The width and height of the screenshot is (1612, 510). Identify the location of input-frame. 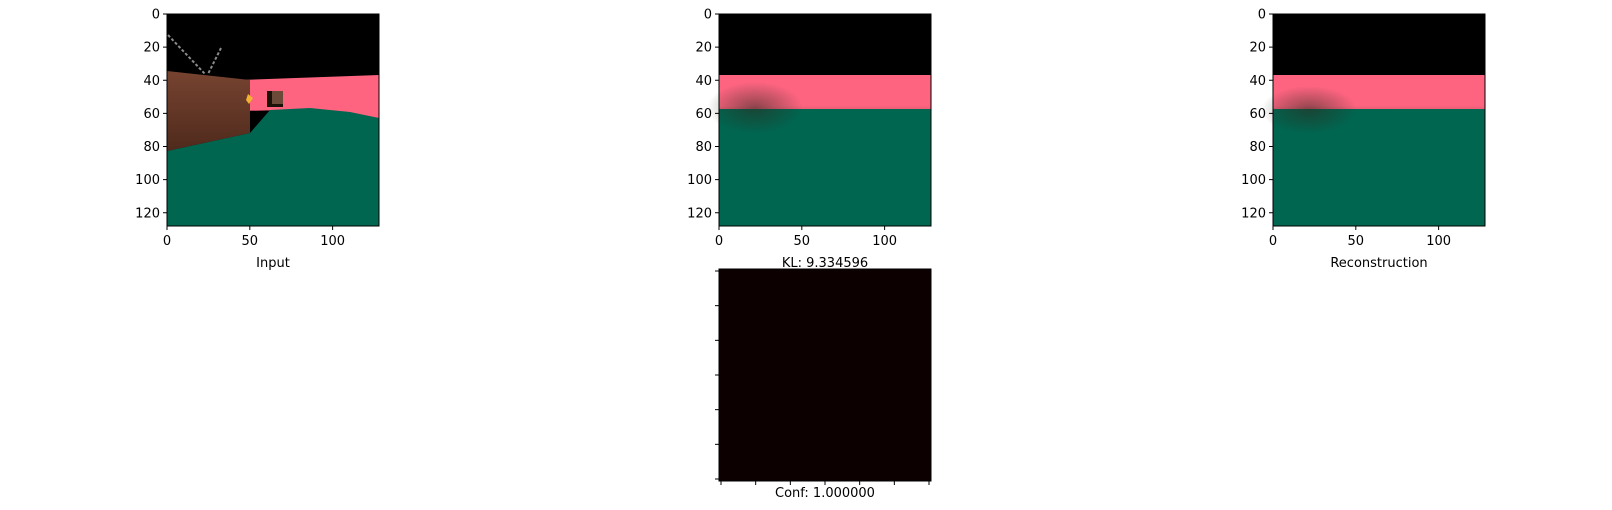
(273, 120).